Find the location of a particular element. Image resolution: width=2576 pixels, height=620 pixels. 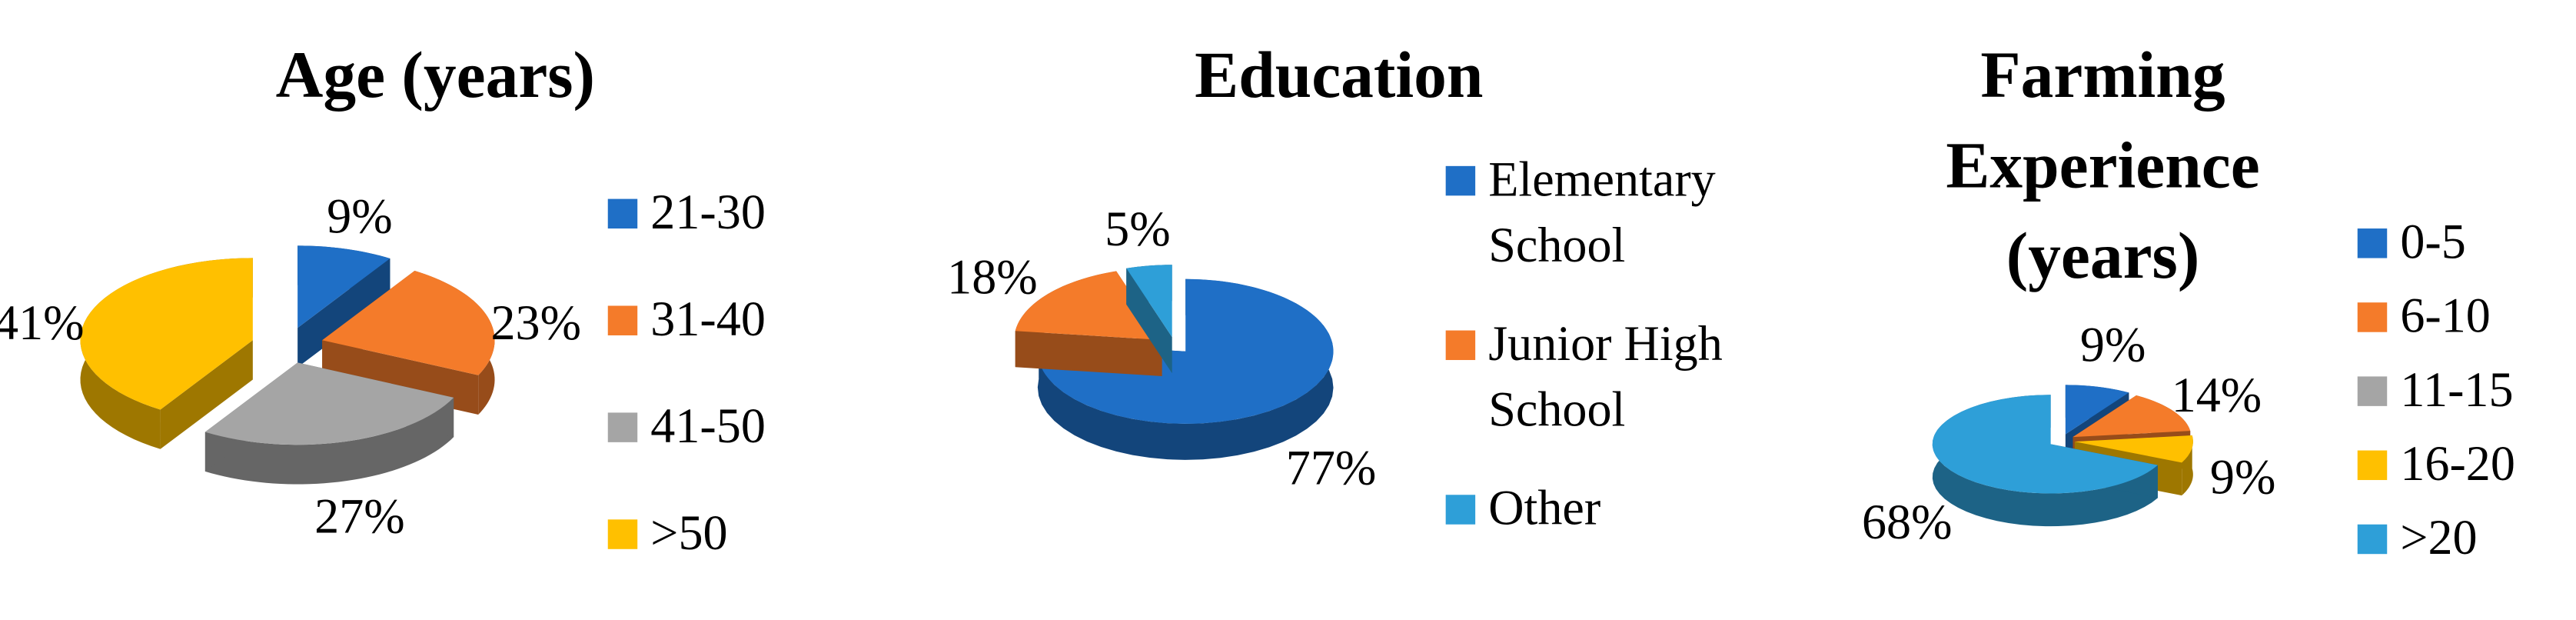

legend-item: 41-50 is located at coordinates (731, 427).